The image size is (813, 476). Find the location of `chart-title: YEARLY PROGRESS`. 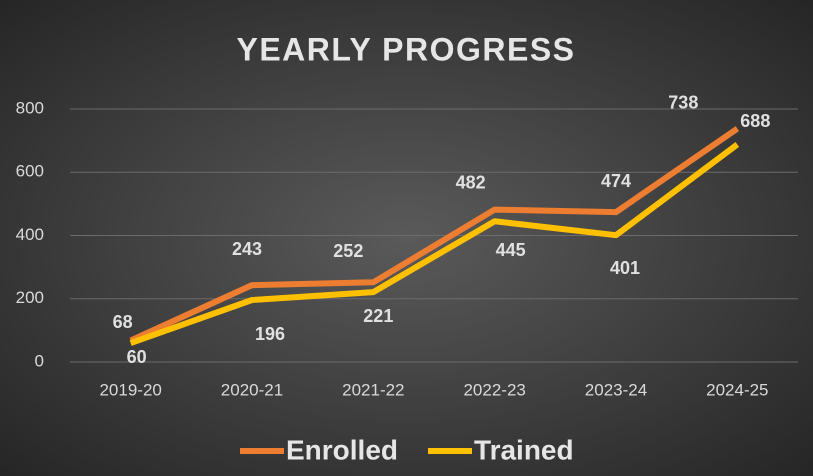

chart-title: YEARLY PROGRESS is located at coordinates (405, 49).